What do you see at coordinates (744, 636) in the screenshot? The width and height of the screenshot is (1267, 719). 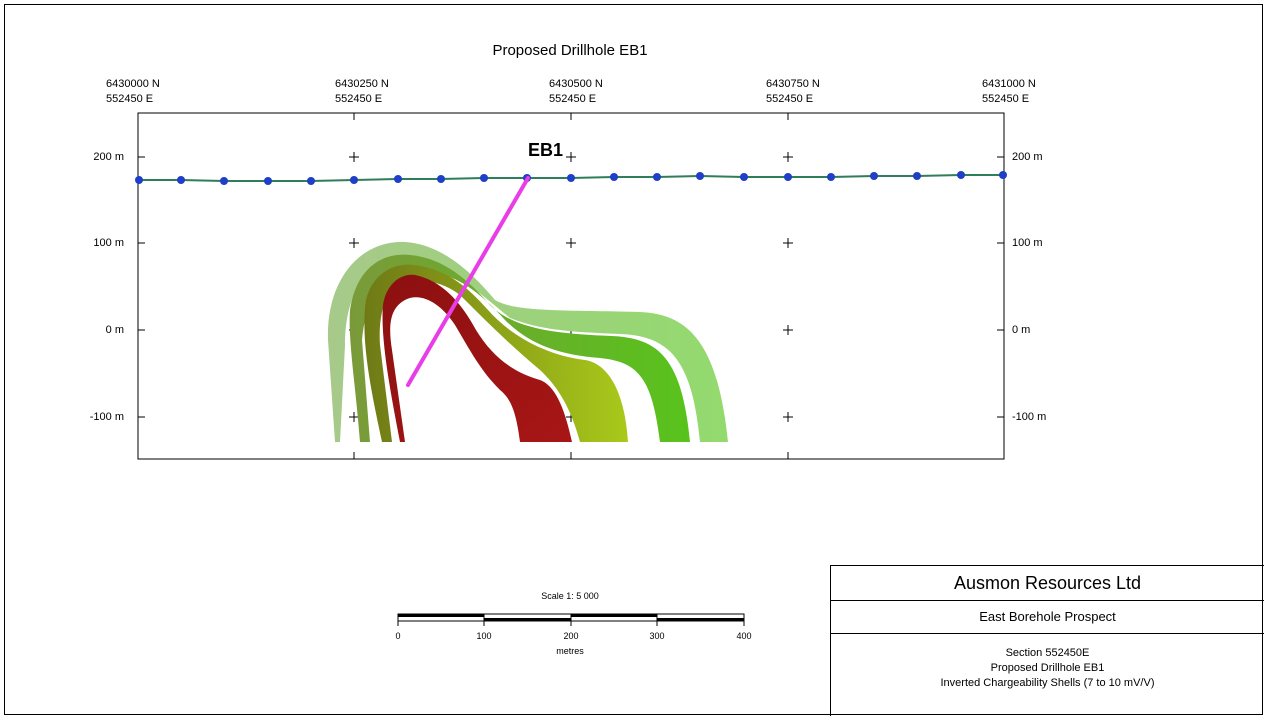 I see `scale-tick-400: 400` at bounding box center [744, 636].